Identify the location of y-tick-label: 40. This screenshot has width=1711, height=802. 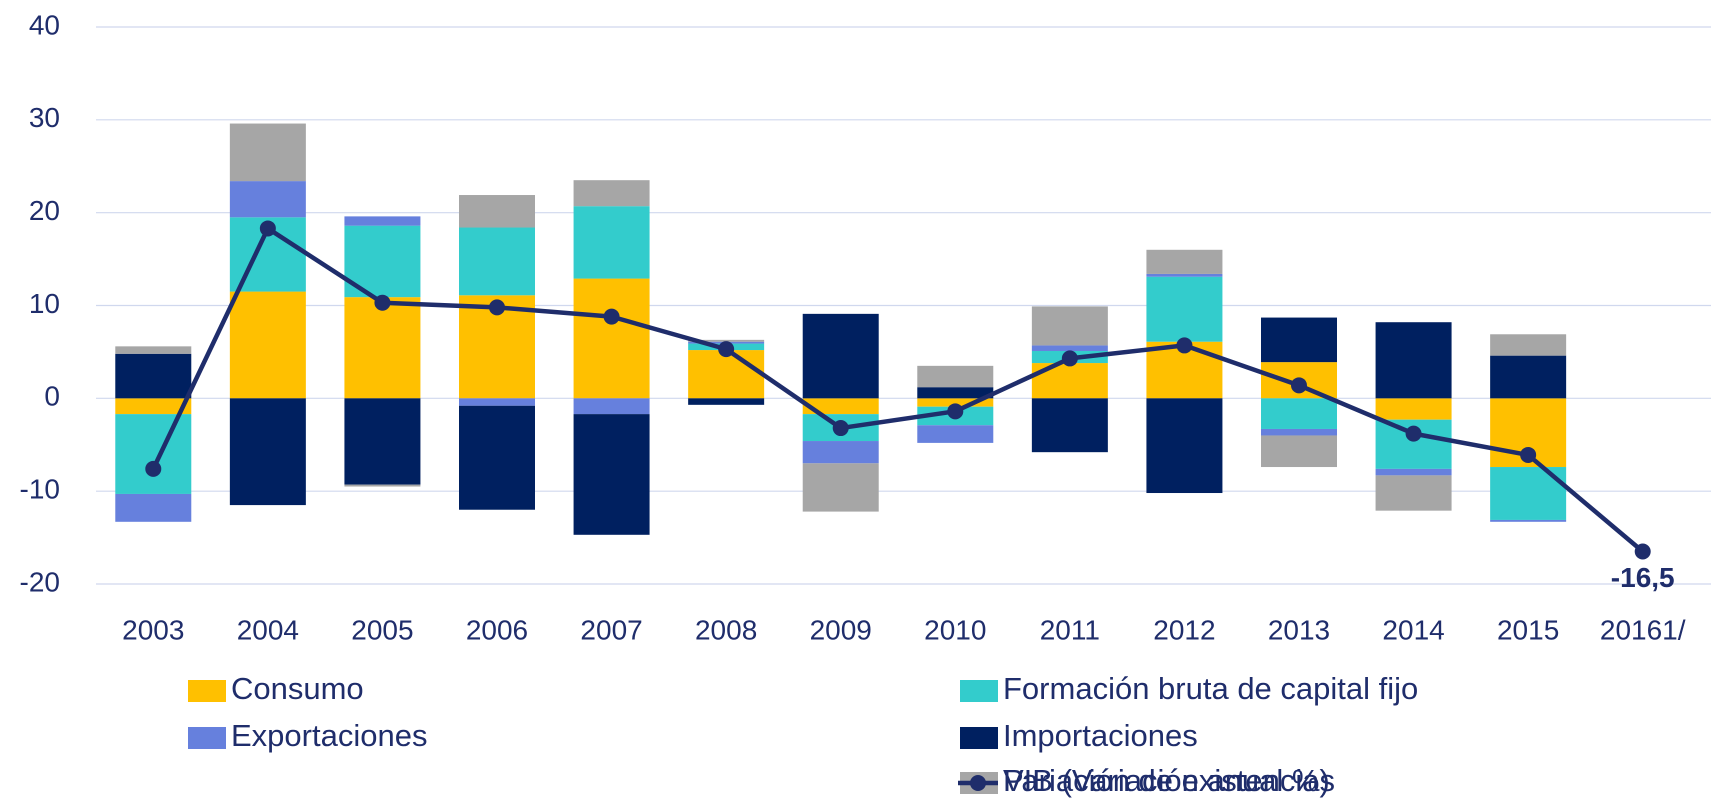
(44, 24).